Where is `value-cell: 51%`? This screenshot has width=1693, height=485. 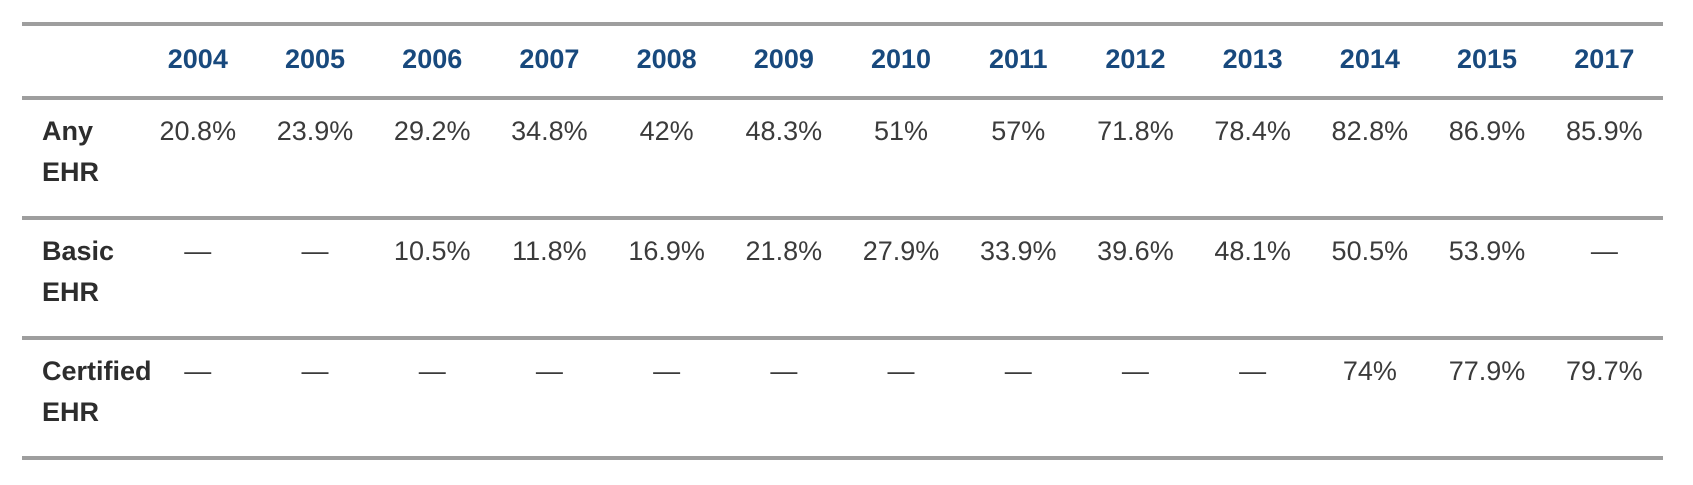
value-cell: 51% is located at coordinates (901, 131).